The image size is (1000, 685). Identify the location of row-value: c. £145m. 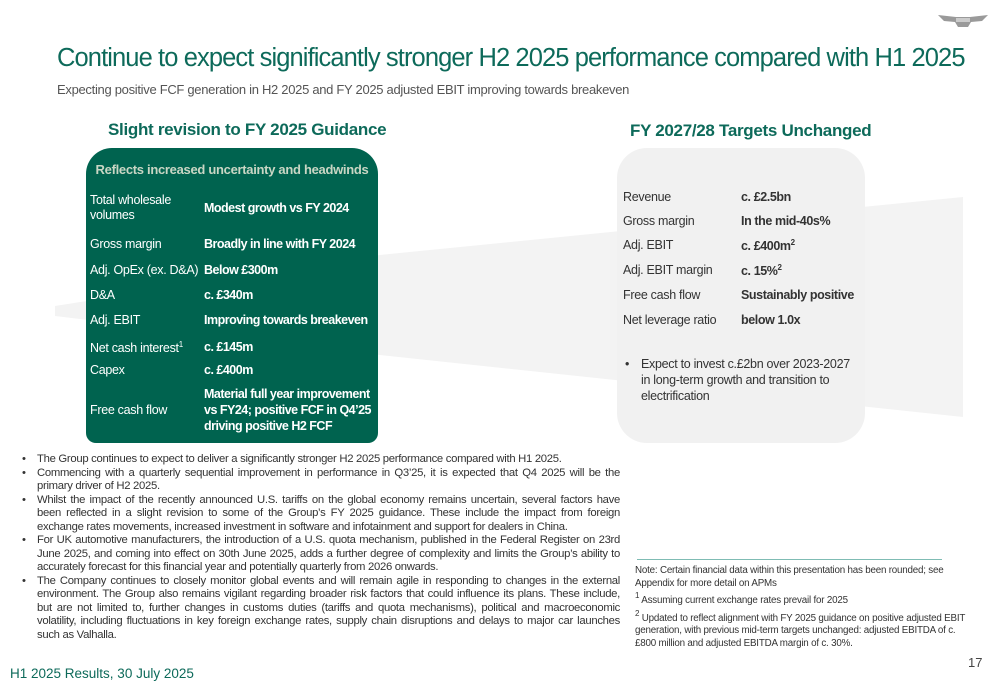
(228, 346).